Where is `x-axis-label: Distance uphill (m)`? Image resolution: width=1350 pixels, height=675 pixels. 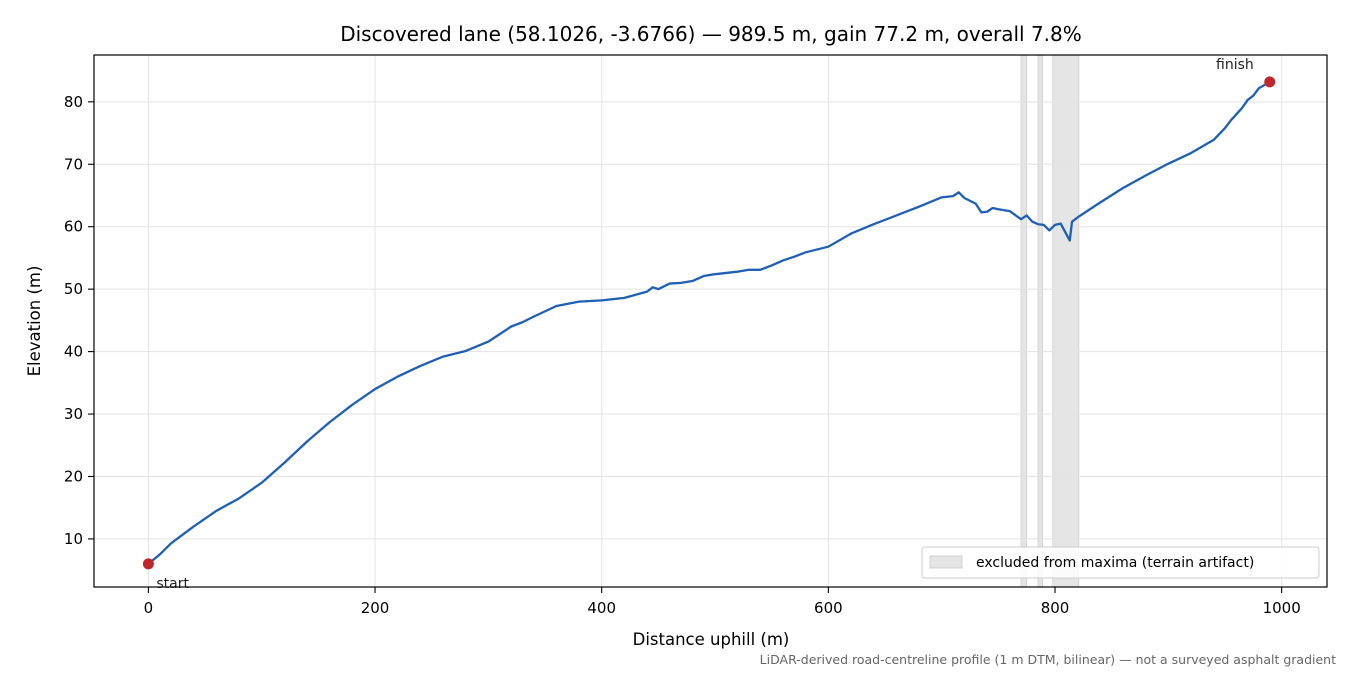
x-axis-label: Distance uphill (m) is located at coordinates (711, 639).